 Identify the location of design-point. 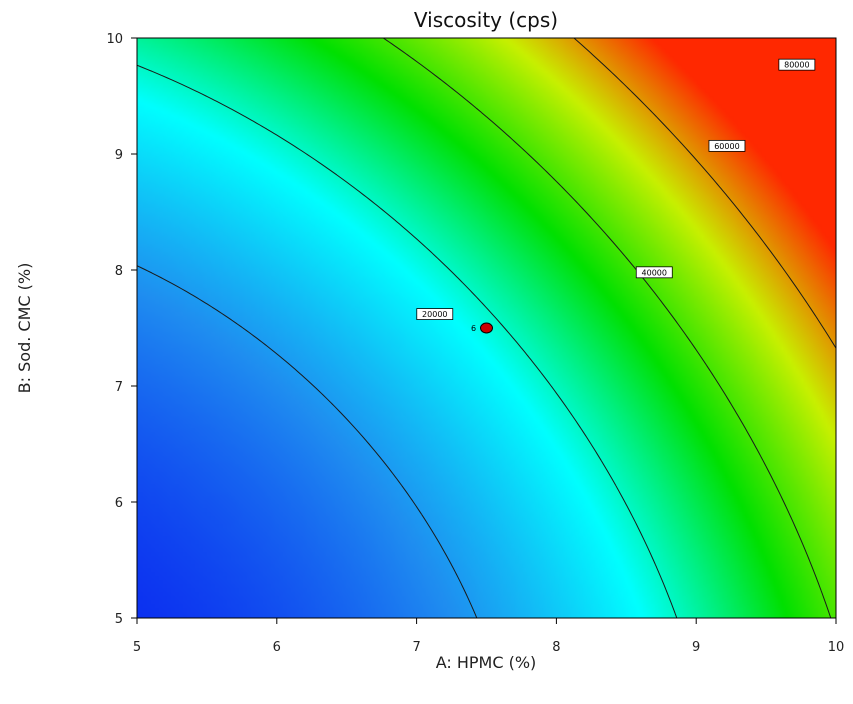
(486, 328).